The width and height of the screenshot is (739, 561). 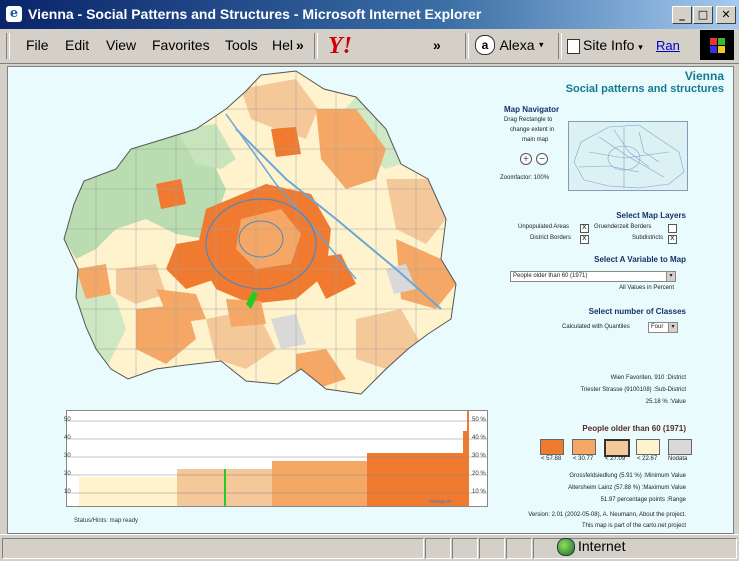 What do you see at coordinates (672, 327) in the screenshot?
I see `chevron-down-icon: ▾` at bounding box center [672, 327].